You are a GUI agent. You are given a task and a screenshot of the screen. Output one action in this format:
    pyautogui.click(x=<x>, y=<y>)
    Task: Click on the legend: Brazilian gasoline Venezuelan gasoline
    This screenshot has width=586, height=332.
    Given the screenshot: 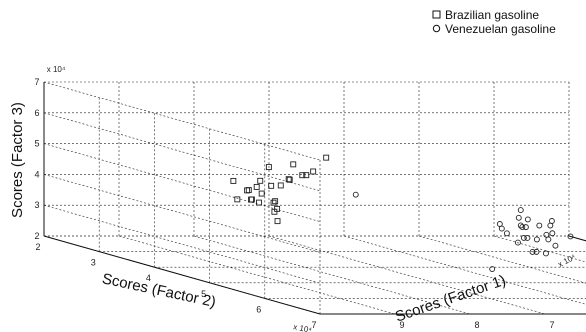 What is the action you would take?
    pyautogui.click(x=494, y=22)
    